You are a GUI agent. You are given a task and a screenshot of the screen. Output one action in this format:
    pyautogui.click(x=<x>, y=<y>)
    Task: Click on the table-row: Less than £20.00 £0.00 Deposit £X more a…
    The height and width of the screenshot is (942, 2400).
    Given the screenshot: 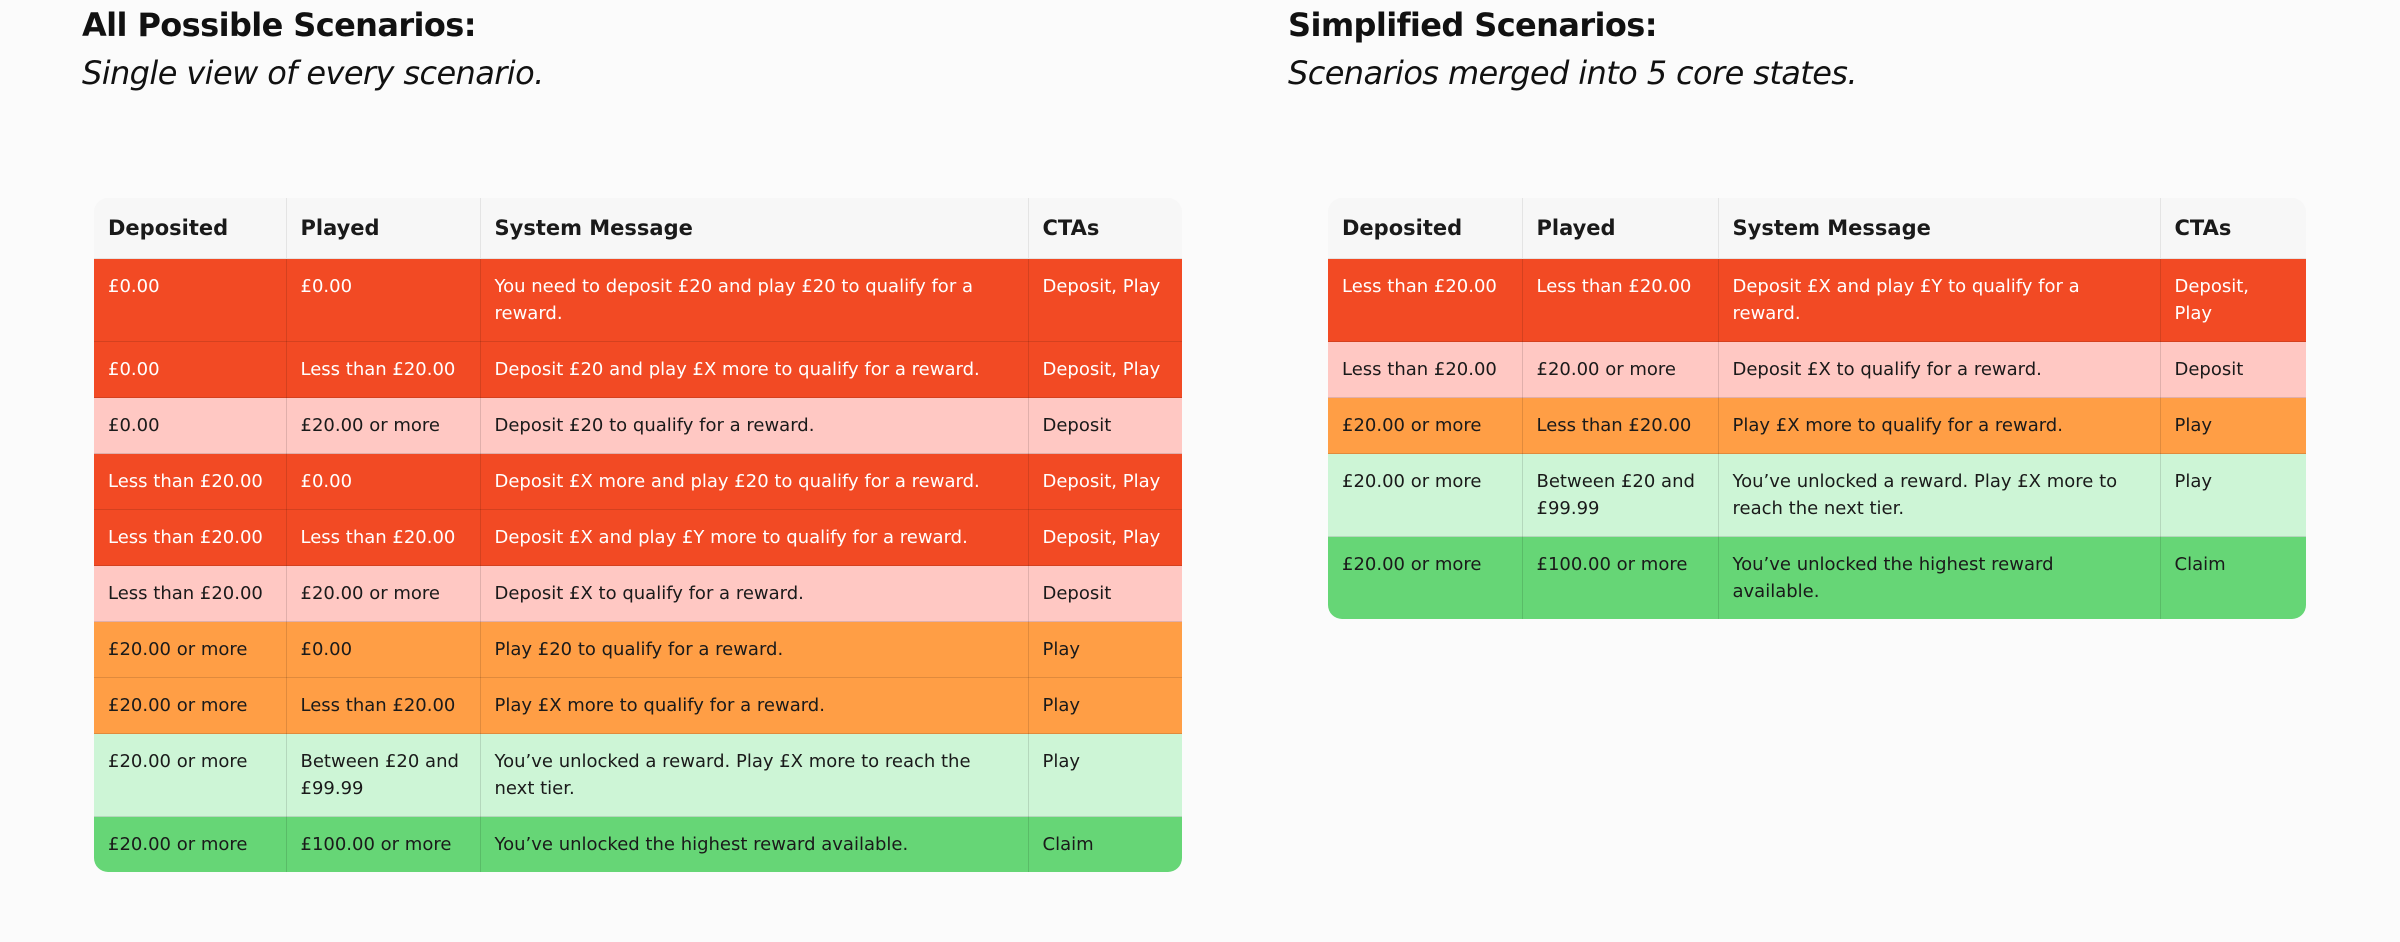 What is the action you would take?
    pyautogui.click(x=638, y=481)
    